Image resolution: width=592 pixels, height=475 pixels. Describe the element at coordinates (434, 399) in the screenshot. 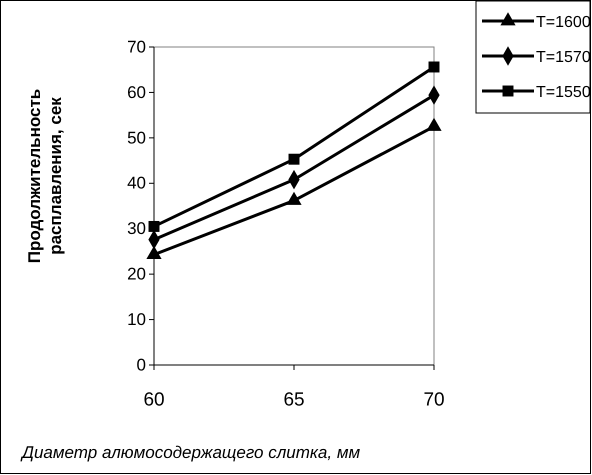

I see `x-tick-label: 70` at that location.